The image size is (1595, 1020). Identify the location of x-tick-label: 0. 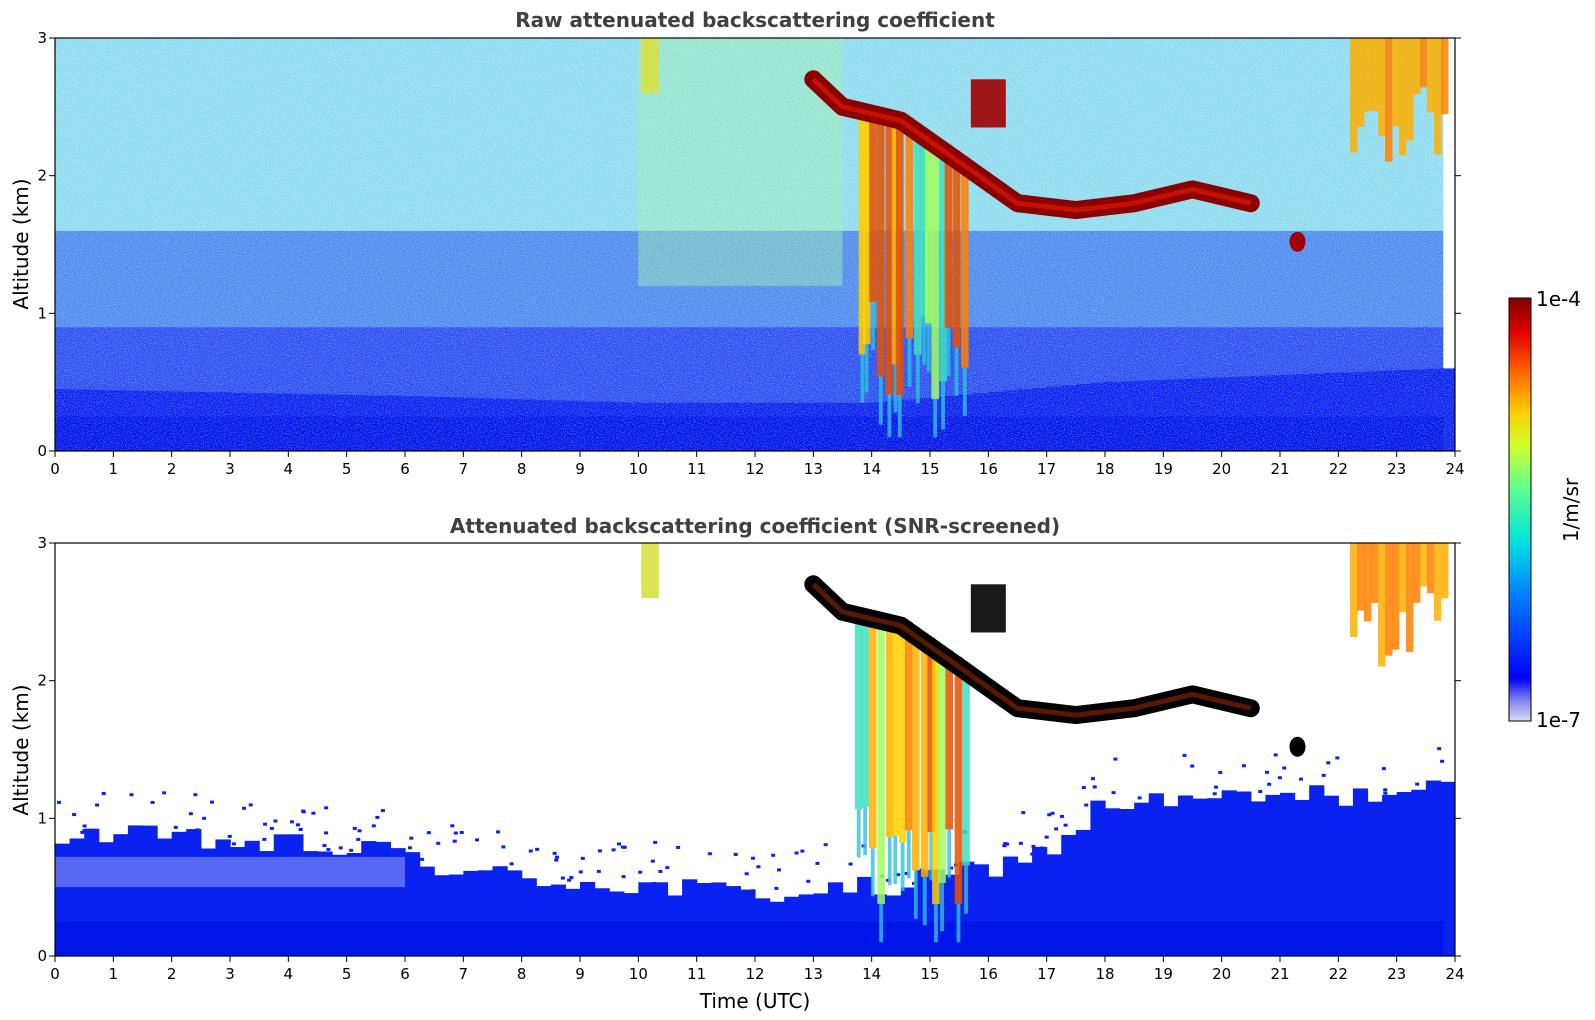
(55, 974).